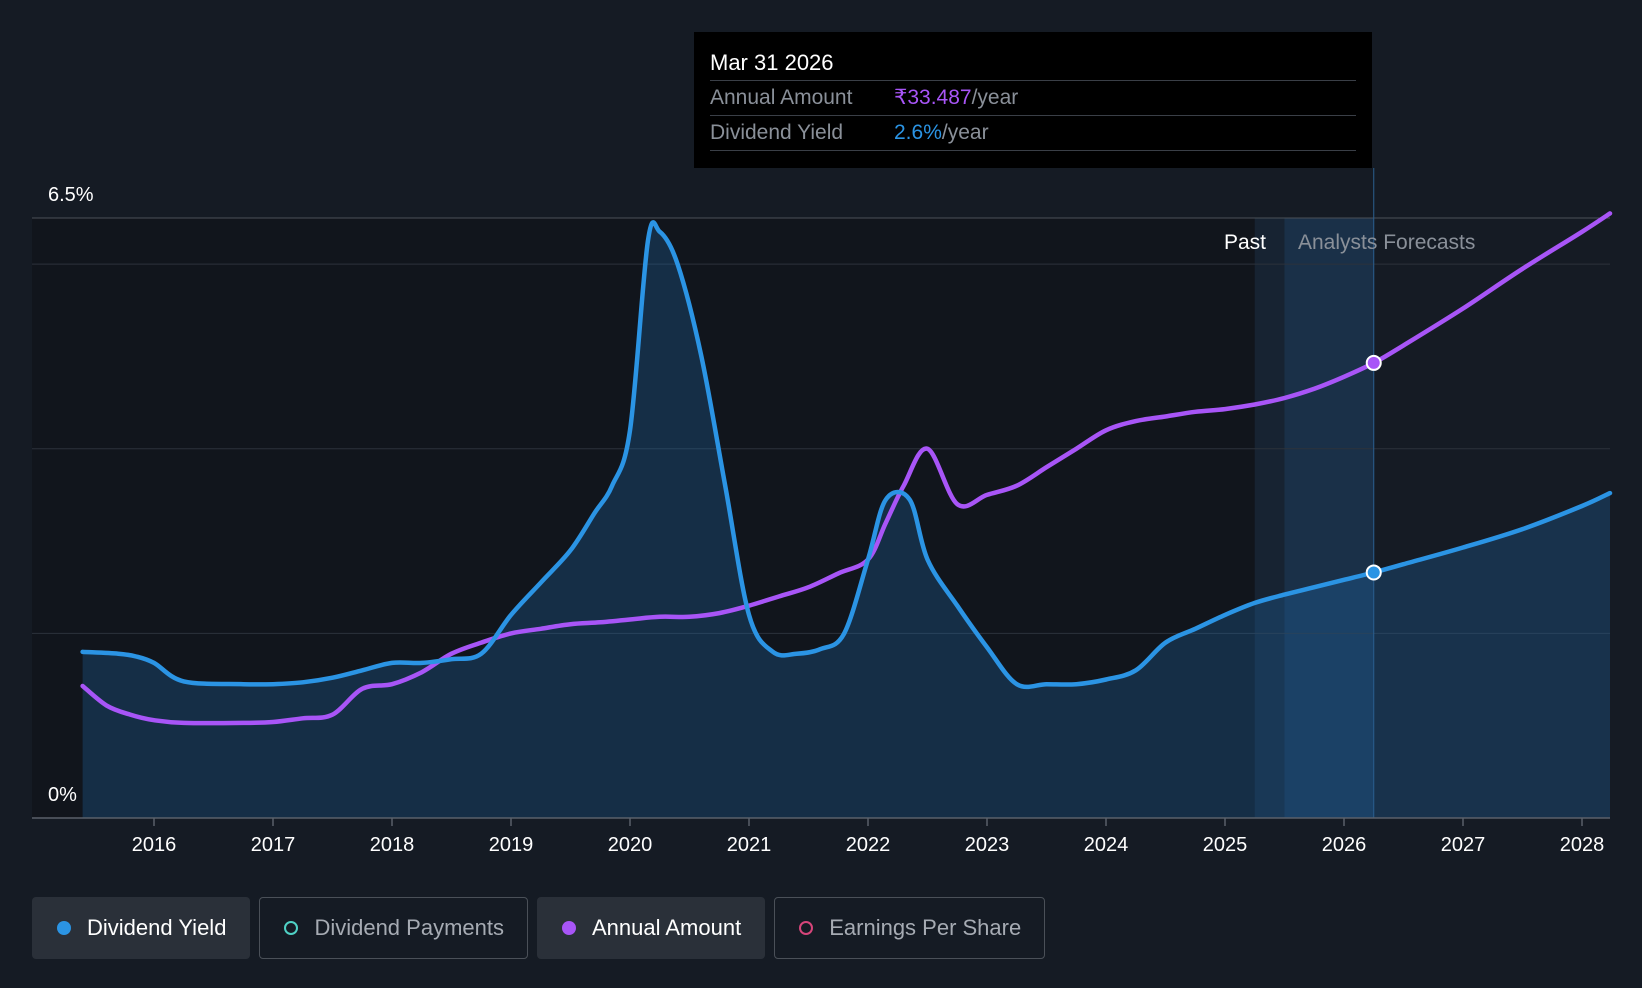  I want to click on x-tick-label: 2016, so click(154, 845).